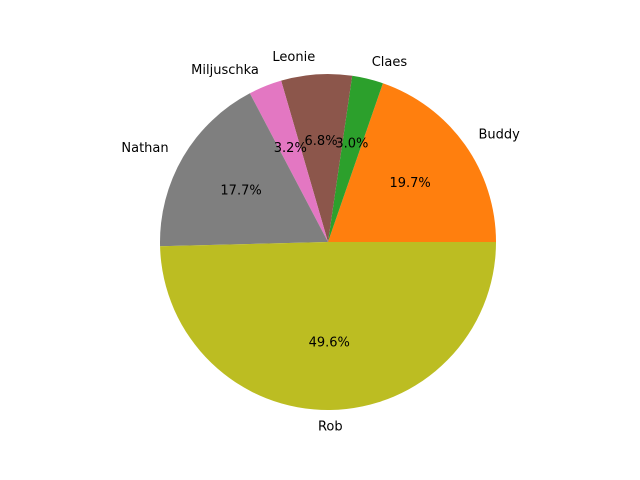 Image resolution: width=640 pixels, height=480 pixels. Describe the element at coordinates (144, 148) in the screenshot. I see `slice-label-nathan: Nathan` at that location.